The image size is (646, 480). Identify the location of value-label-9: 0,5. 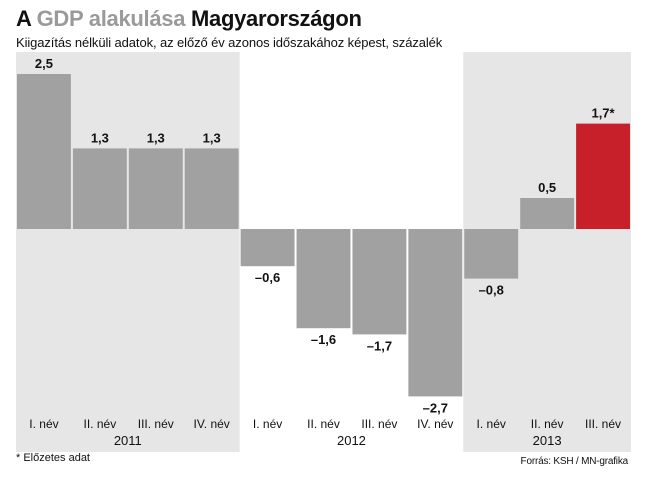
(547, 187).